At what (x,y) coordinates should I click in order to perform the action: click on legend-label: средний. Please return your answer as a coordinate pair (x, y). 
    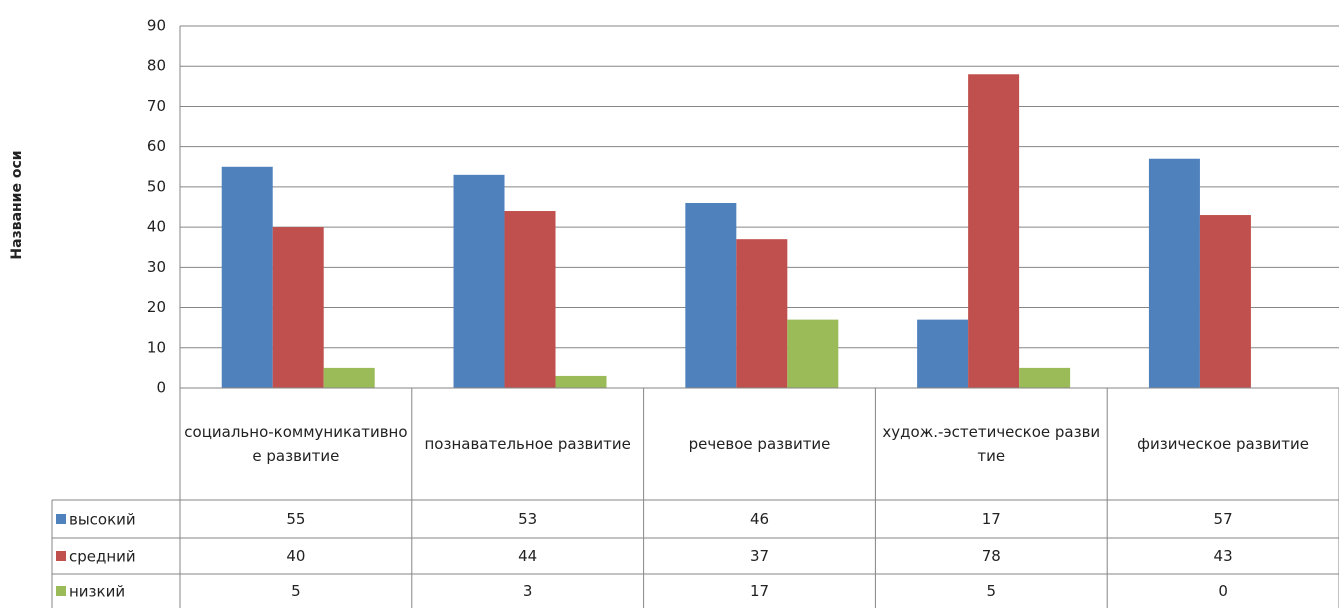
    Looking at the image, I should click on (102, 557).